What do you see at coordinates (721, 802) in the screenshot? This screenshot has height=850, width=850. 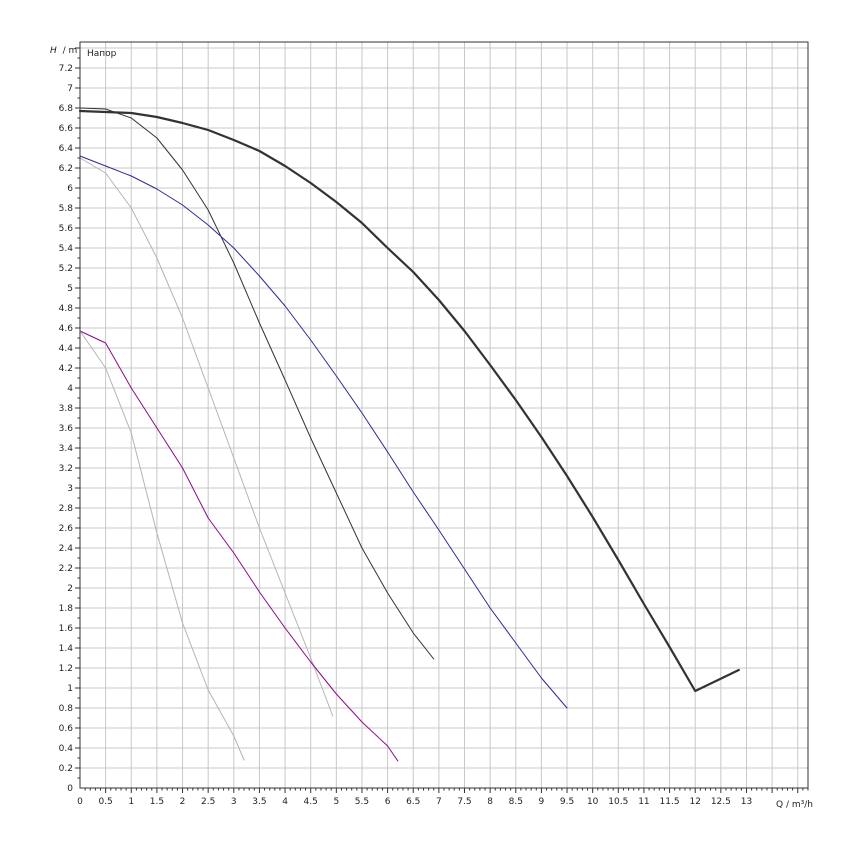 I see `x-tick-label: 12.5` at bounding box center [721, 802].